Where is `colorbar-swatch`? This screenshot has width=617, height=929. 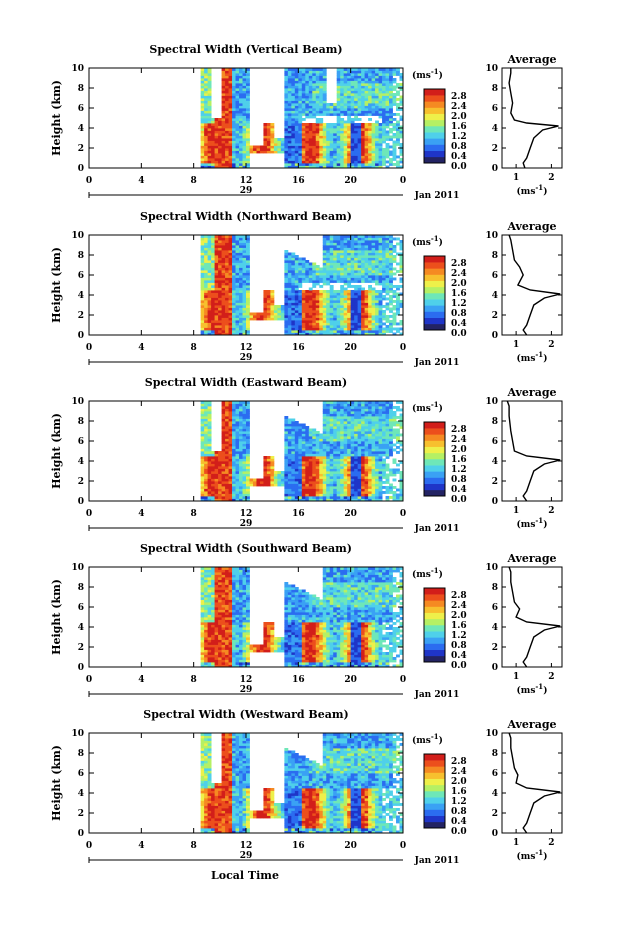
colorbar-swatch is located at coordinates (434, 117).